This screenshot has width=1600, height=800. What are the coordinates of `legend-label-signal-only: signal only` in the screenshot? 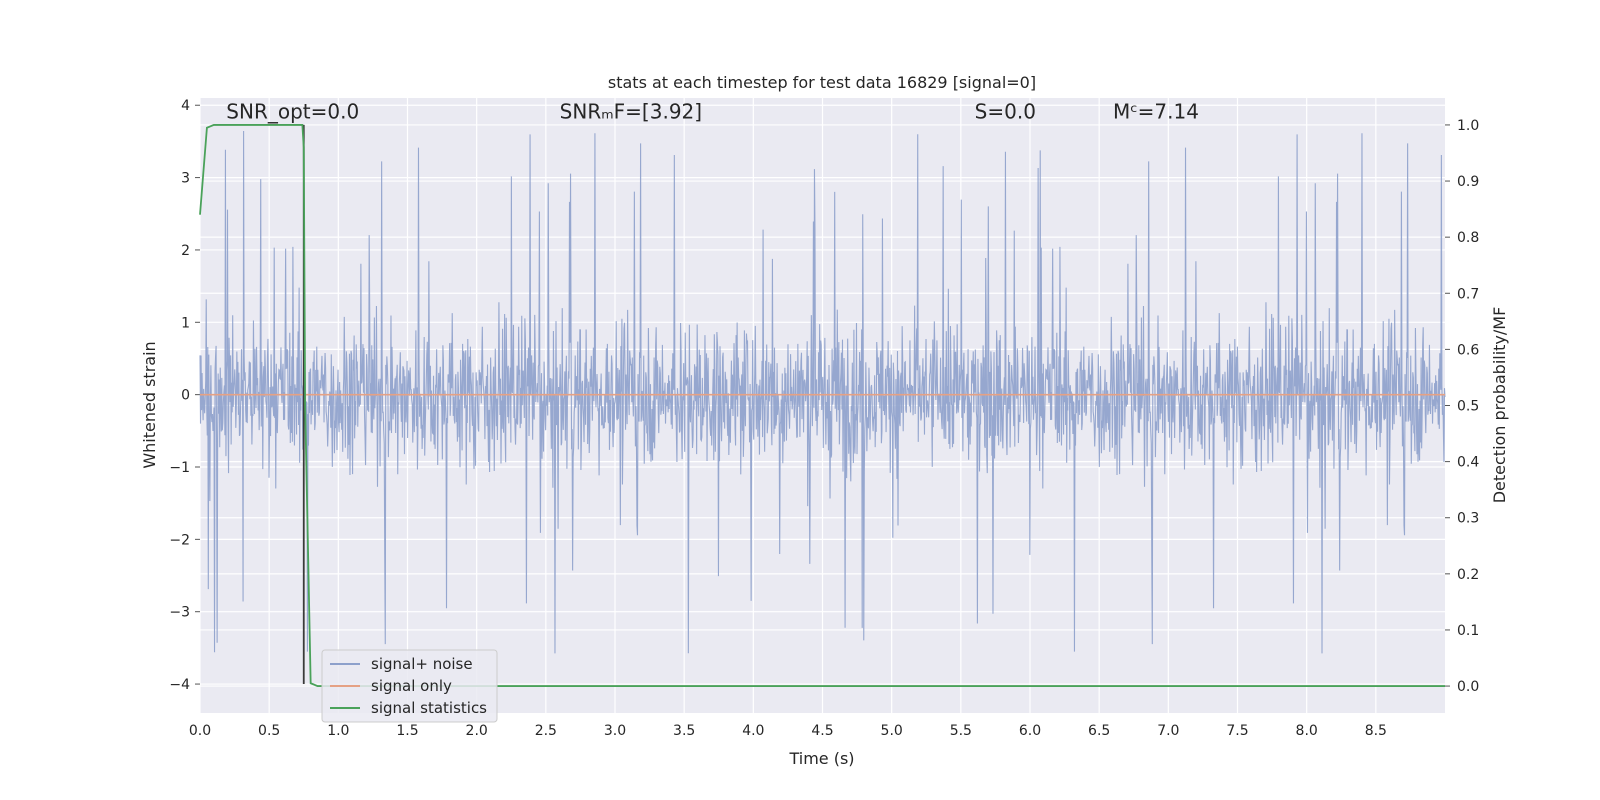 It's located at (411, 686).